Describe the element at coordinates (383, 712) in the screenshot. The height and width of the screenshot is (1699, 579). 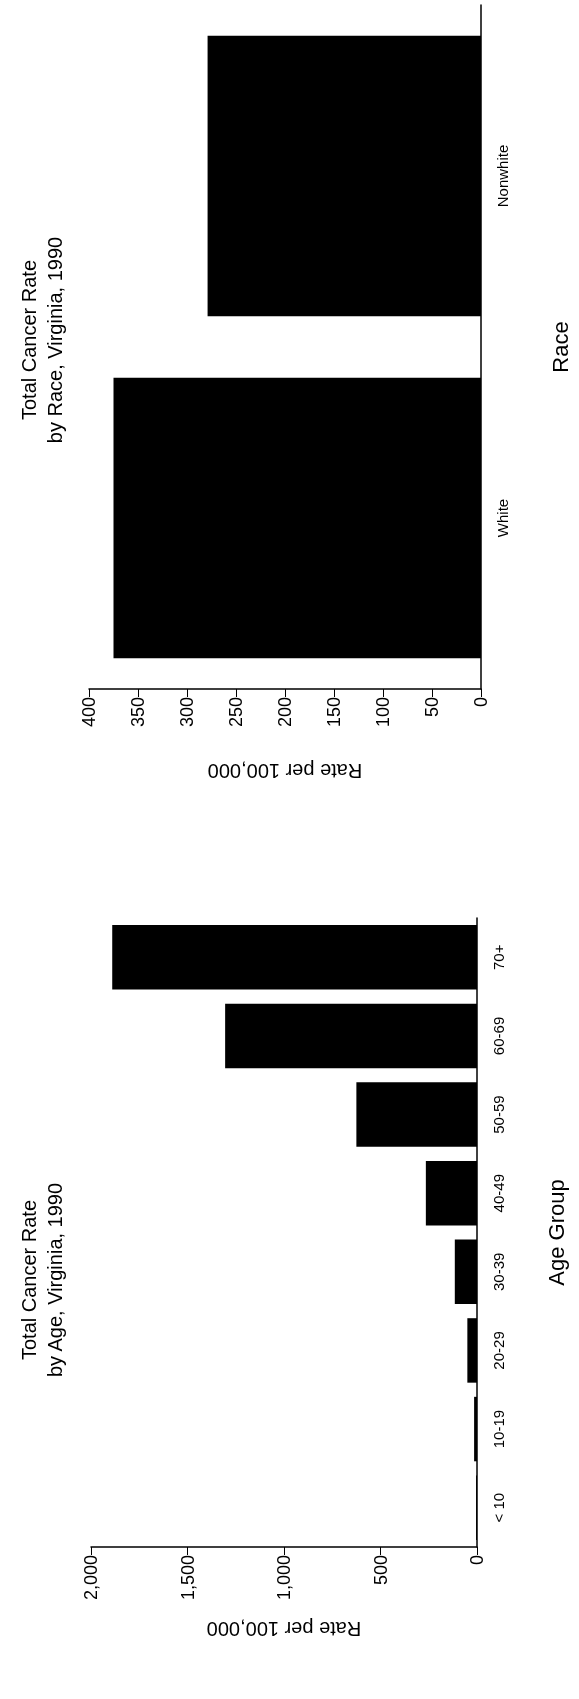
I see `x-tick-label: 100` at that location.